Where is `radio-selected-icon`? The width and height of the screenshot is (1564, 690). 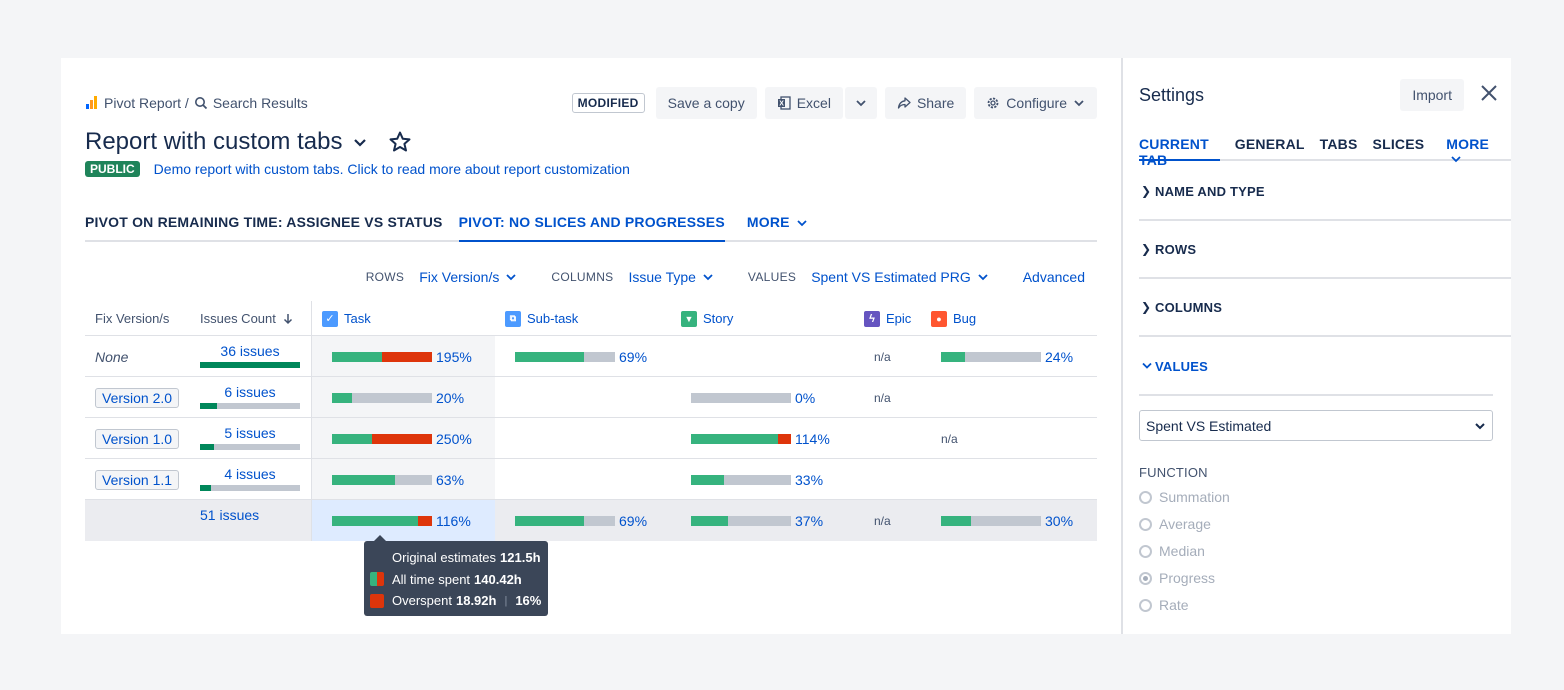 radio-selected-icon is located at coordinates (1145, 578).